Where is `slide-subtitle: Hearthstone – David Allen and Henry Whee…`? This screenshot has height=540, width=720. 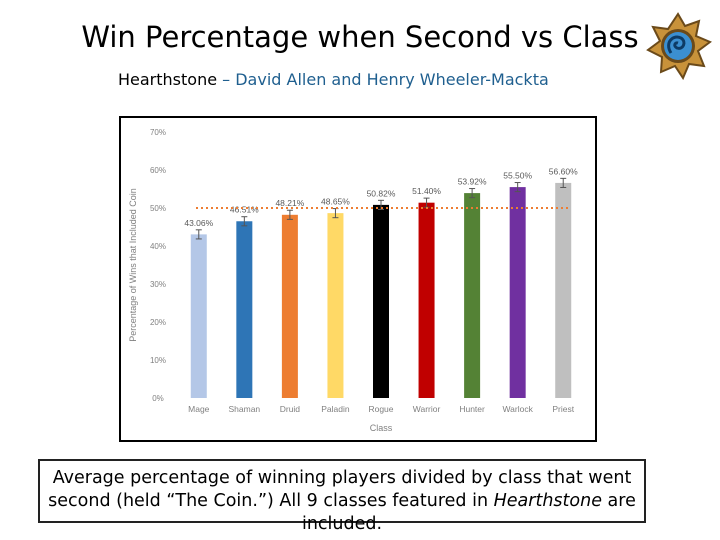
slide-subtitle: Hearthstone – David Allen and Henry Whee… is located at coordinates (378, 79).